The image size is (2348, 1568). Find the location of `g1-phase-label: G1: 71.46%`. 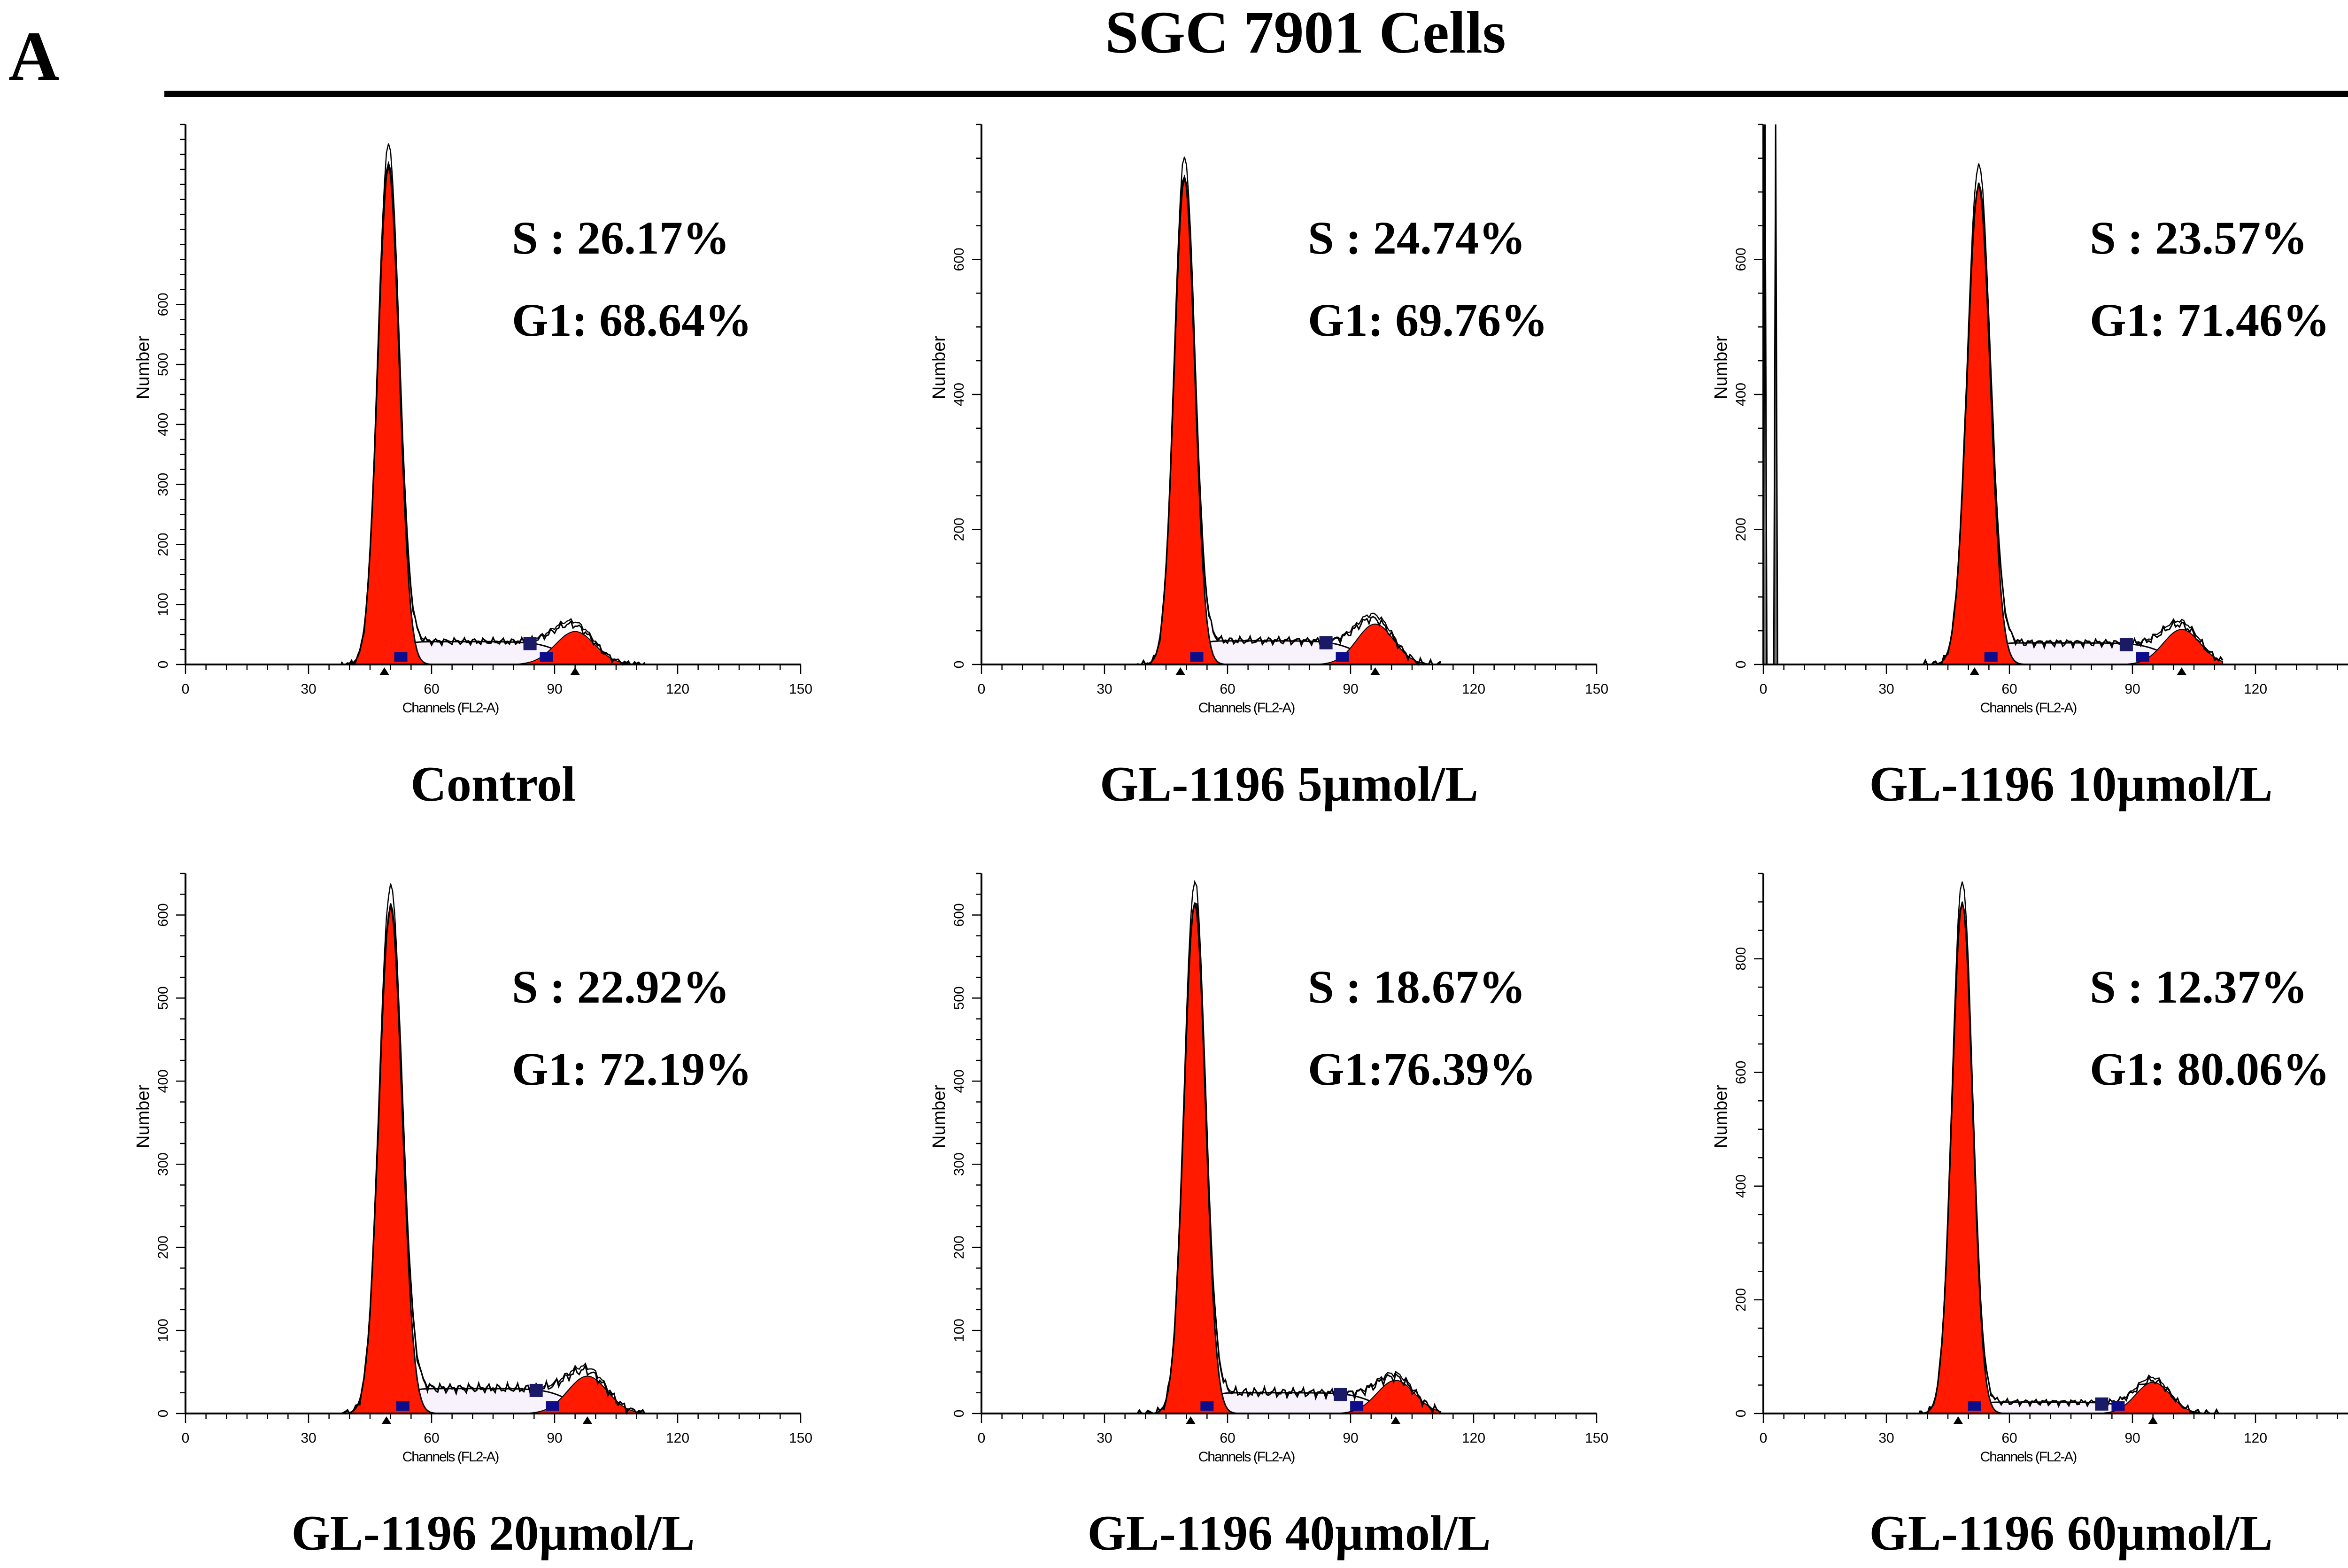

g1-phase-label: G1: 71.46% is located at coordinates (2210, 320).